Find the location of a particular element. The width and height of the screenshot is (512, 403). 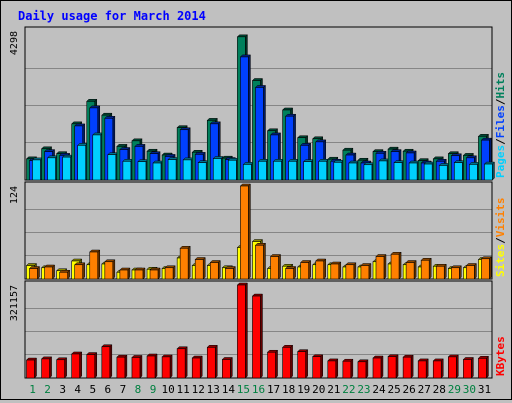

day-label-31: 31 is located at coordinates (484, 389).